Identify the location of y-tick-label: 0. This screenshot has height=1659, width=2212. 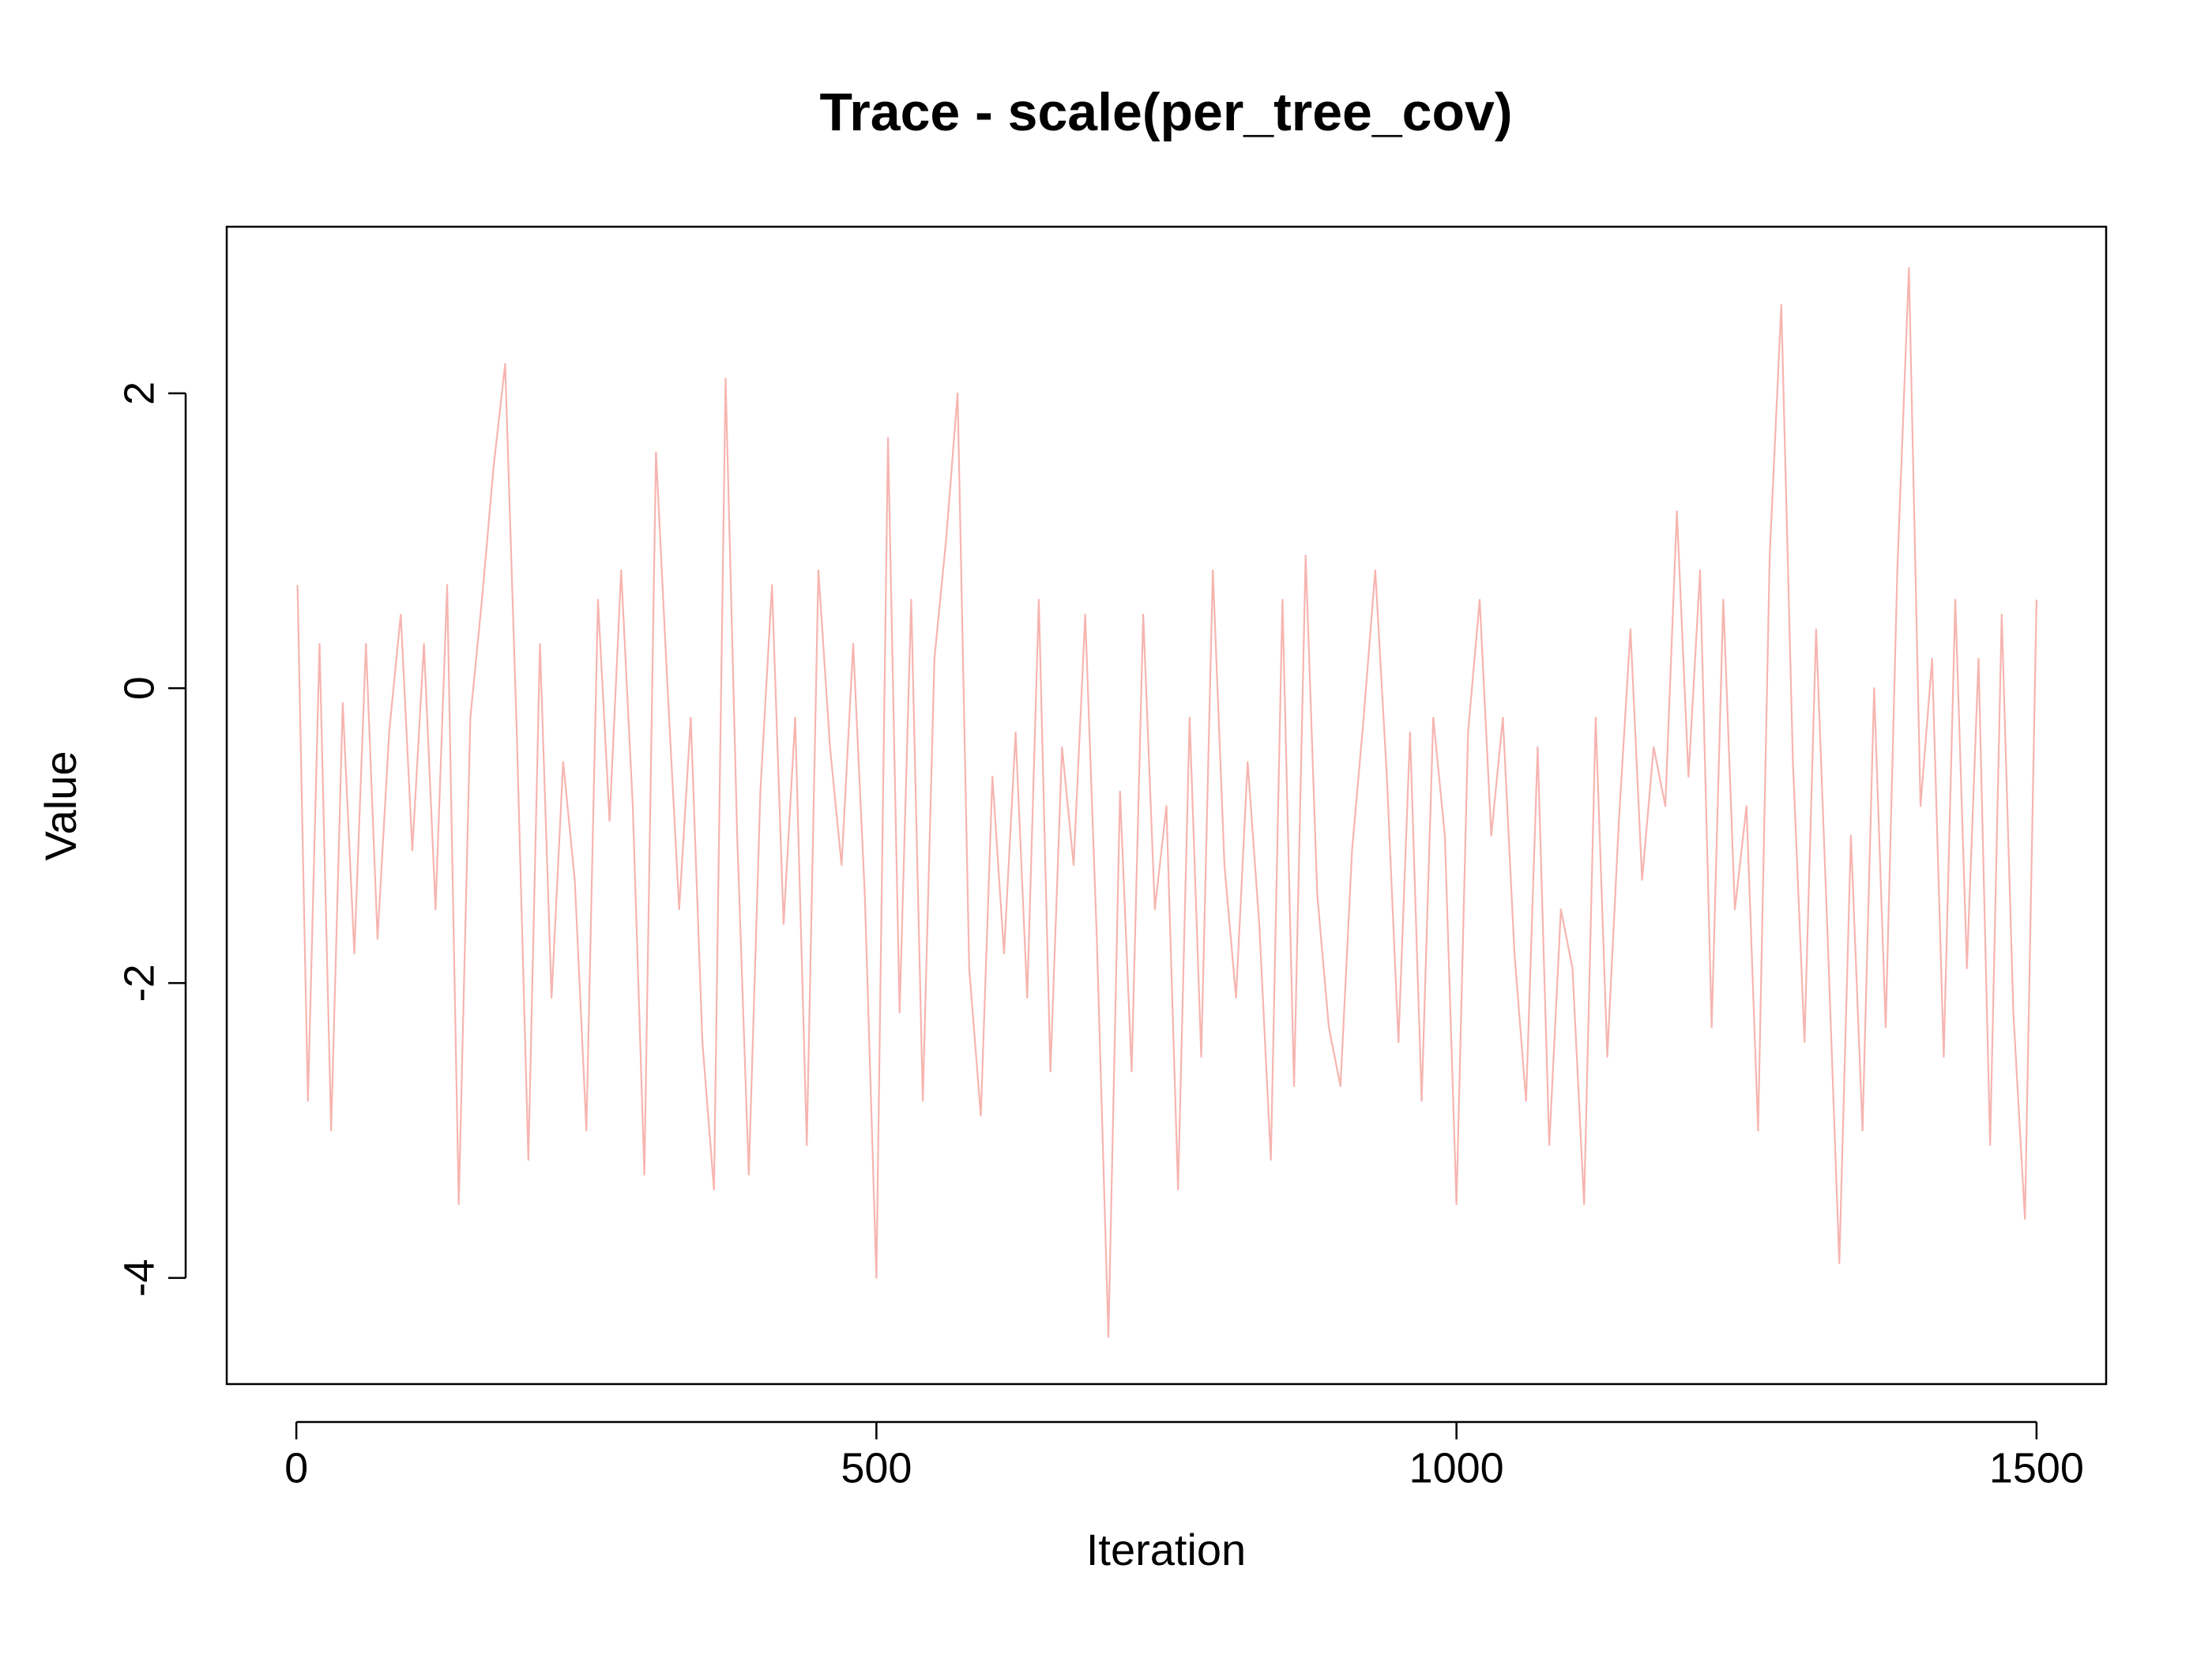
(139, 688).